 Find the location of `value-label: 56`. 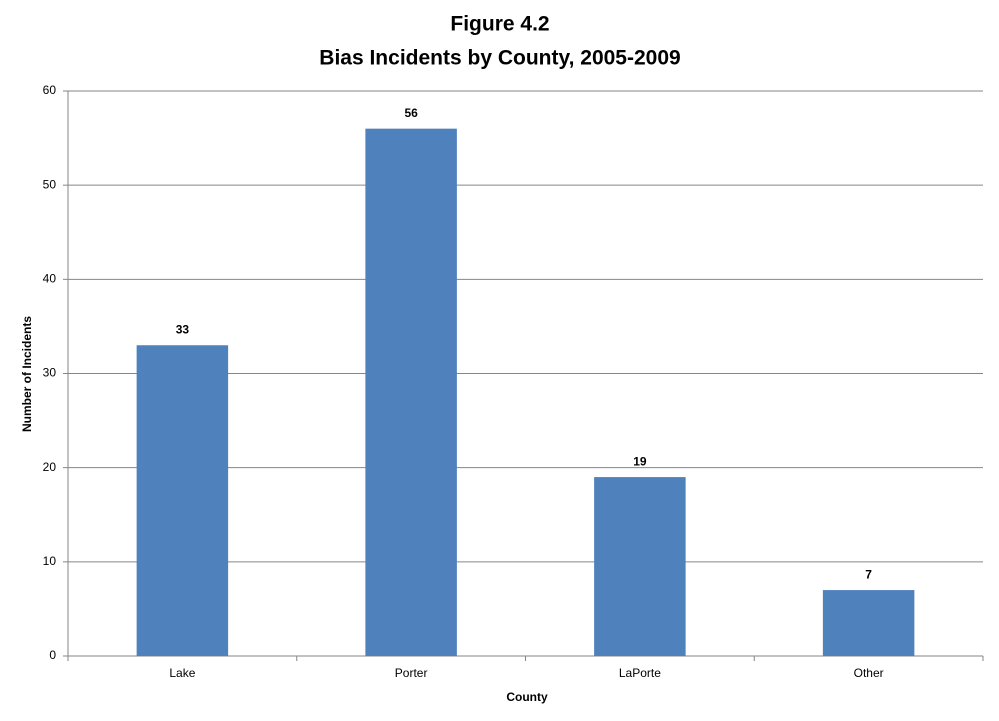

value-label: 56 is located at coordinates (411, 113).